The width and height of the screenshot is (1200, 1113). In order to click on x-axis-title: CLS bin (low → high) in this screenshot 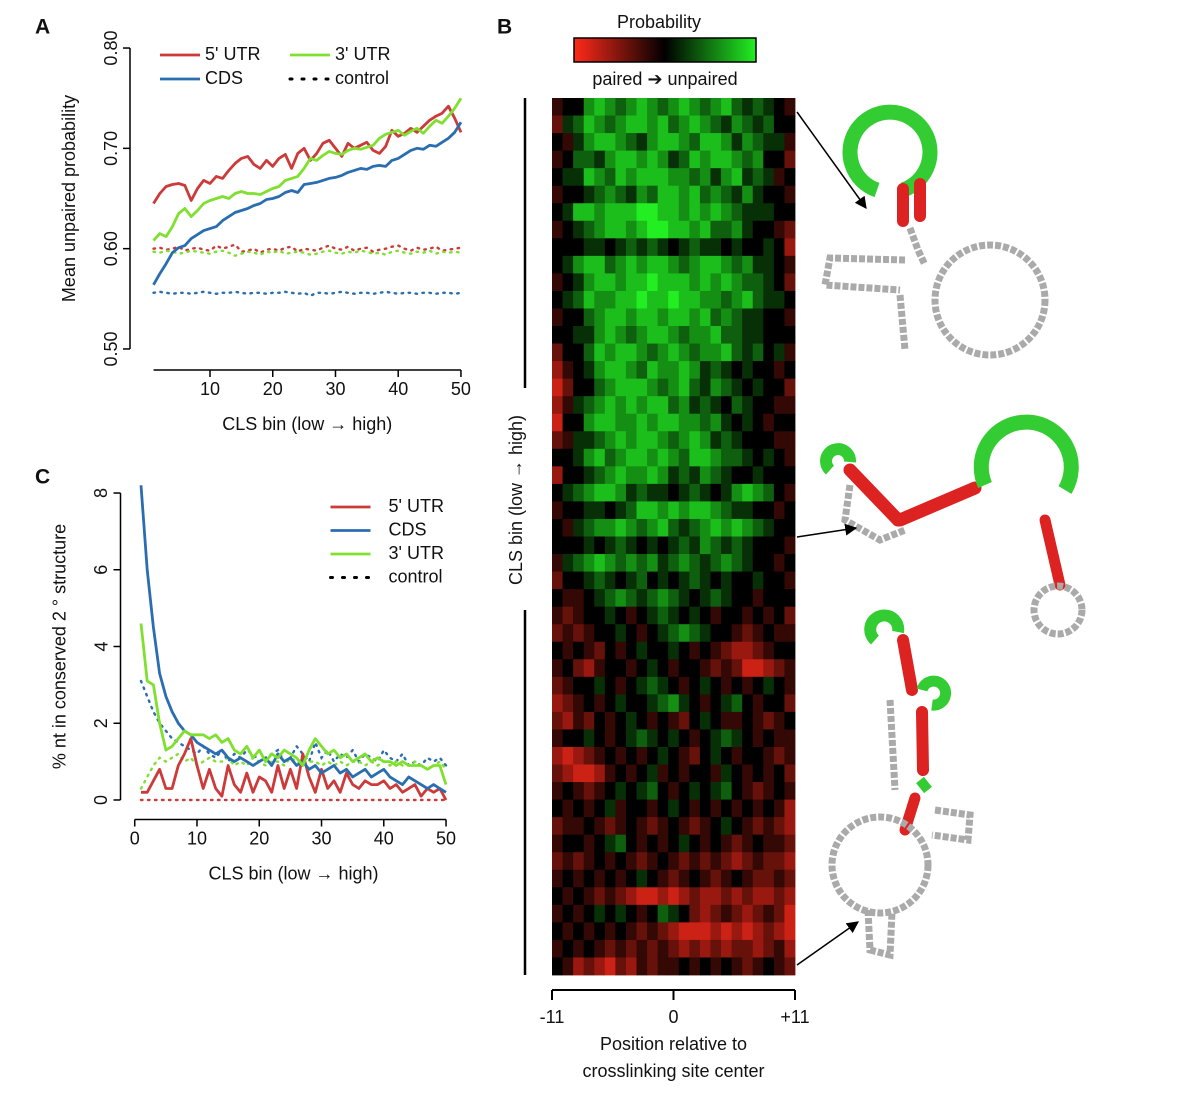, I will do `click(293, 873)`.